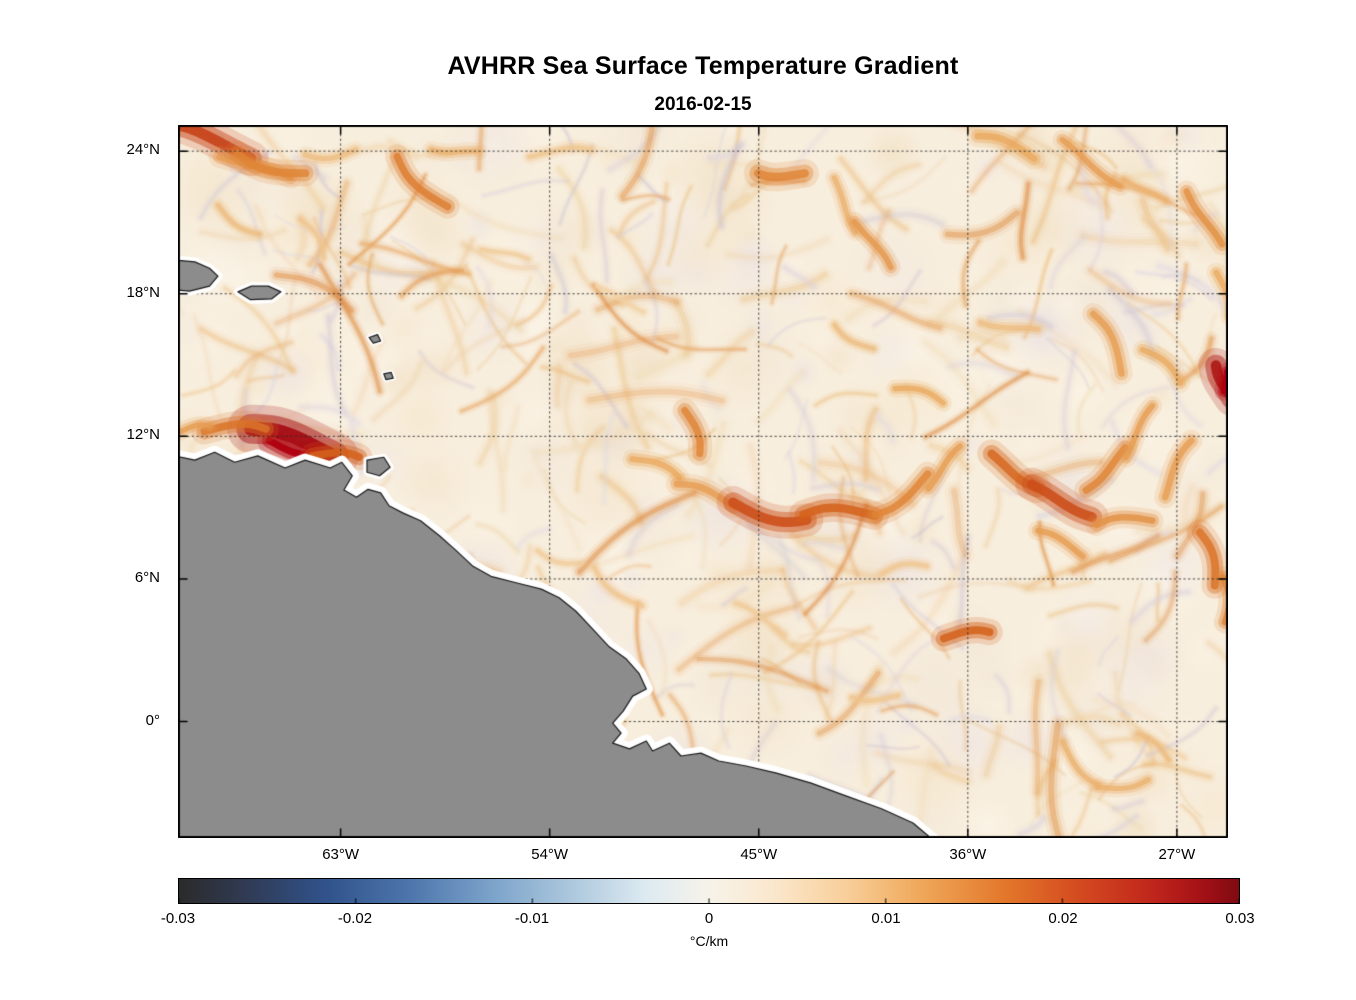 The height and width of the screenshot is (1000, 1356). I want to click on x-tick-label: 27°W, so click(1177, 854).